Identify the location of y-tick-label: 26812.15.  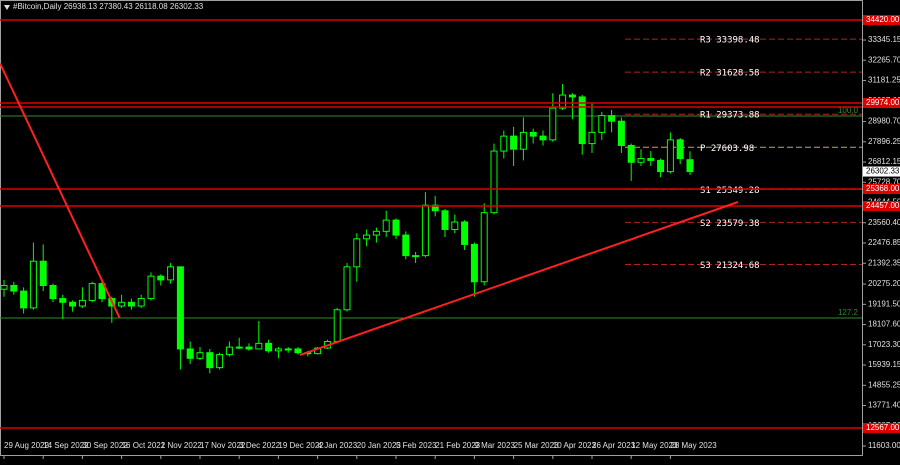
(884, 161).